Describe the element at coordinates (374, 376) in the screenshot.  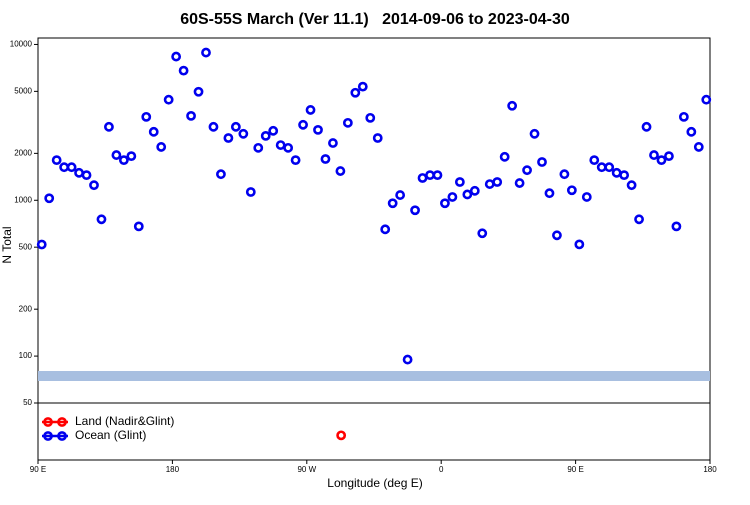
I see `land-band` at that location.